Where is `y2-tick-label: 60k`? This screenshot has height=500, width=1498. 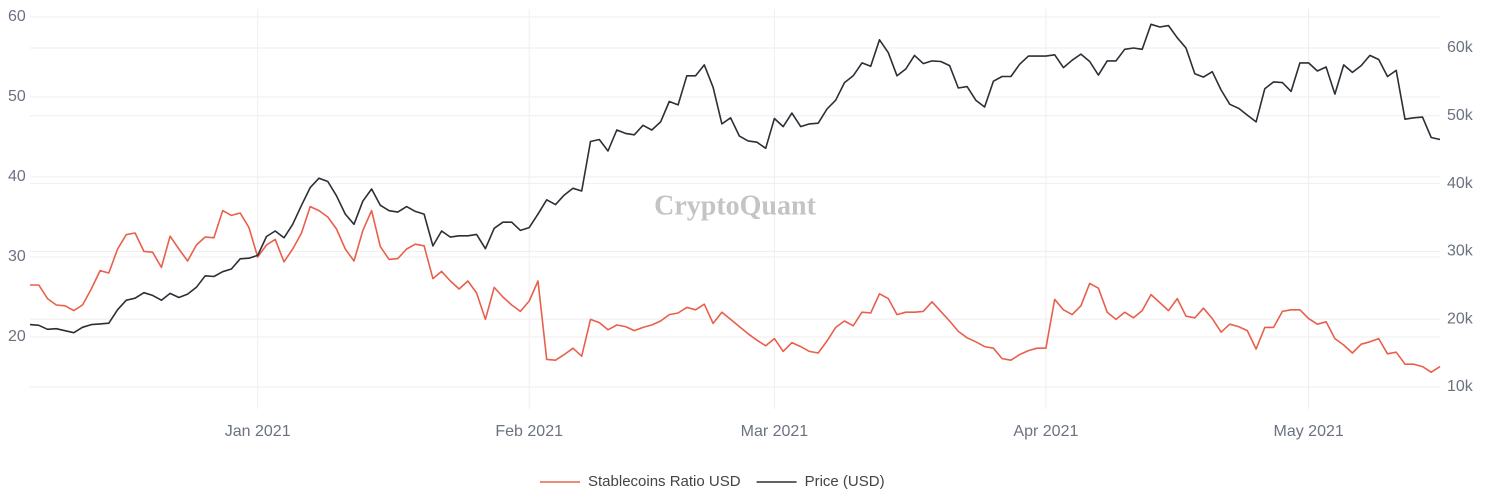 y2-tick-label: 60k is located at coordinates (1460, 47).